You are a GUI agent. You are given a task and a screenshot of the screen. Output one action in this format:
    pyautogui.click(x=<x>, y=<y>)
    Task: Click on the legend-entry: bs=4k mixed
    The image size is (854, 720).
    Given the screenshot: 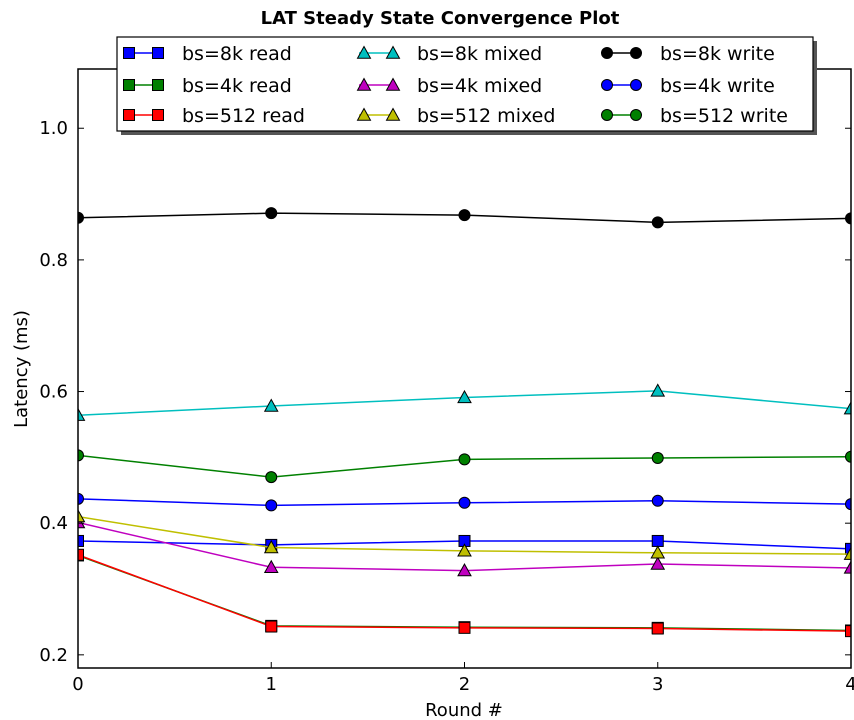 What is the action you would take?
    pyautogui.click(x=449, y=86)
    